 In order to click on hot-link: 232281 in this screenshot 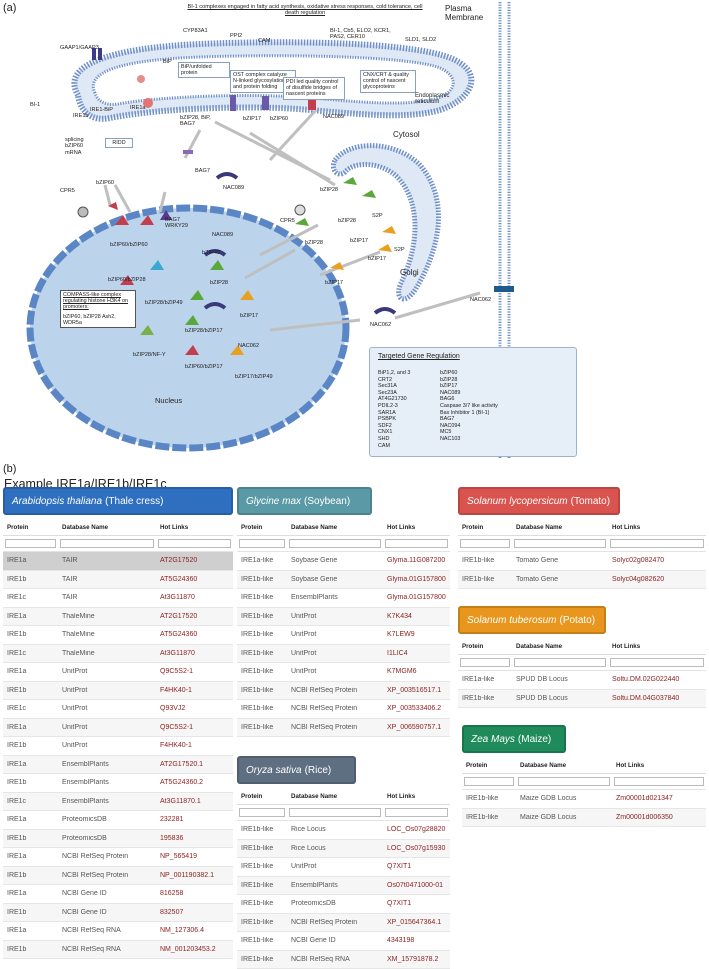, I will do `click(194, 819)`.